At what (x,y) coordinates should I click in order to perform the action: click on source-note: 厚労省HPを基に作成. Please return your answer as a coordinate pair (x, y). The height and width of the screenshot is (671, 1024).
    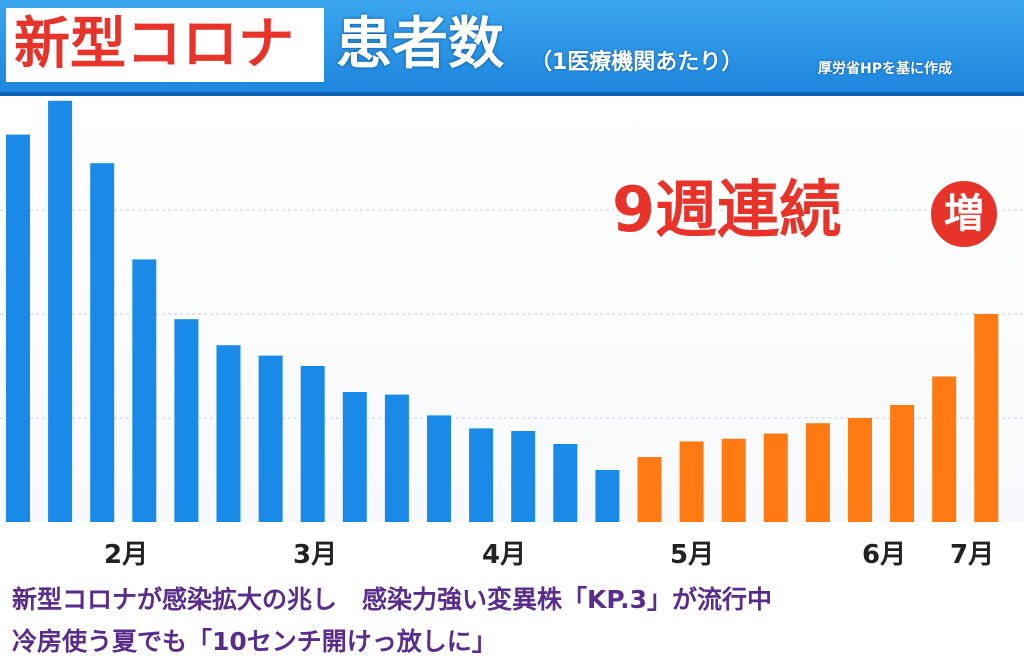
    Looking at the image, I should click on (885, 69).